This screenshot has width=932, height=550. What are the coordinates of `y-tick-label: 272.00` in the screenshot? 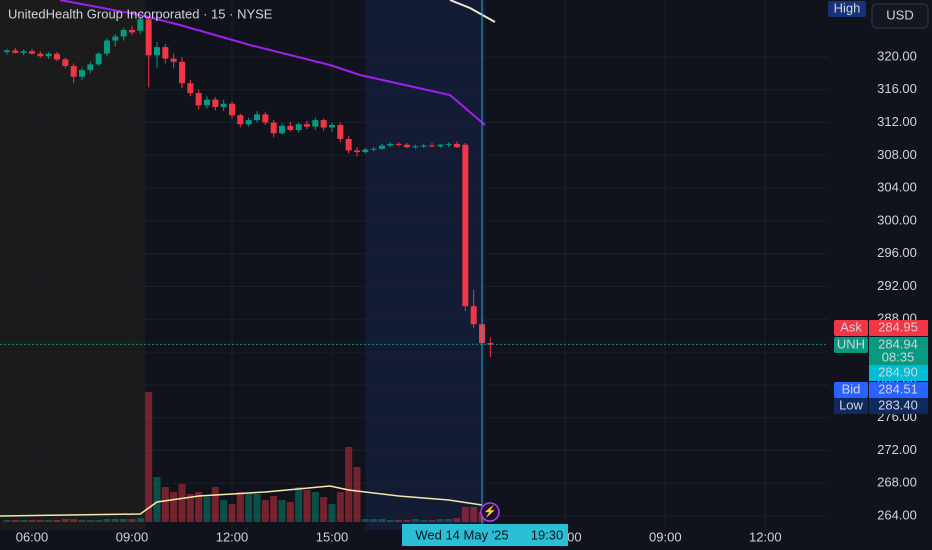 It's located at (897, 449).